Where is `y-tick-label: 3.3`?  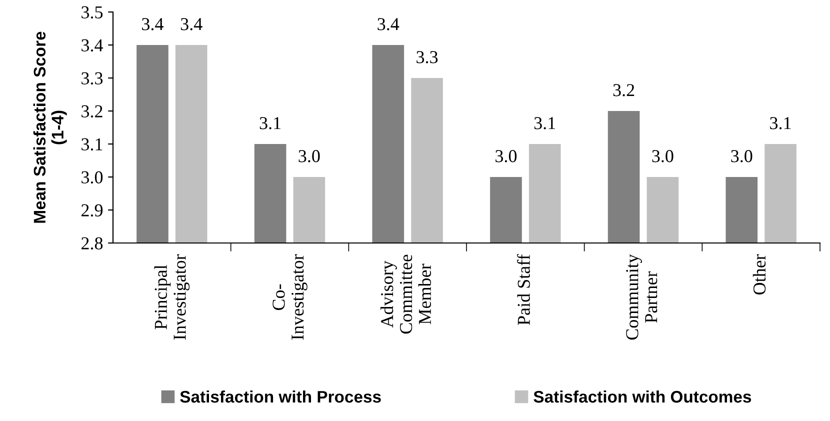
y-tick-label: 3.3 is located at coordinates (92, 78).